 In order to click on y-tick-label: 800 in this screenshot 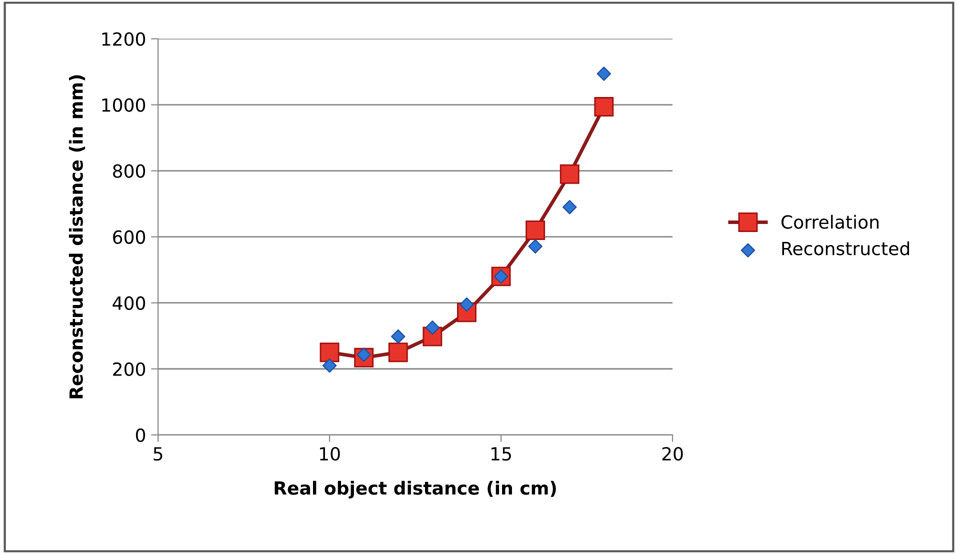, I will do `click(129, 171)`.